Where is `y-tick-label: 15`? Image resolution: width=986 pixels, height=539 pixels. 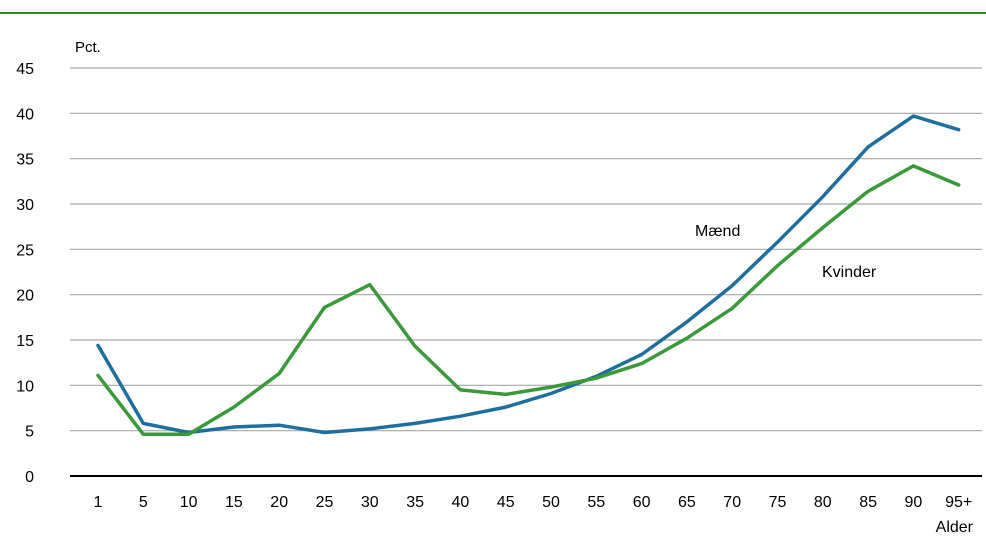
y-tick-label: 15 is located at coordinates (25, 341).